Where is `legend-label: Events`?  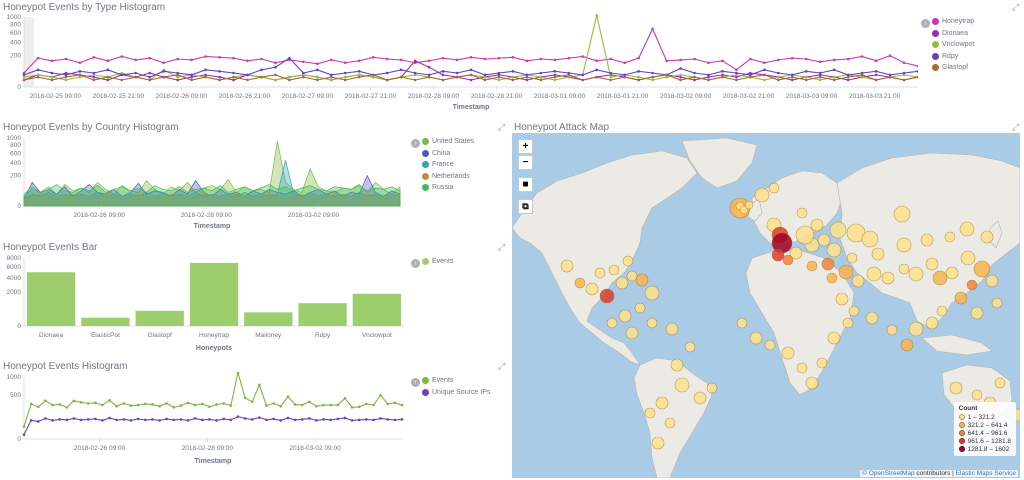
legend-label: Events is located at coordinates (443, 381).